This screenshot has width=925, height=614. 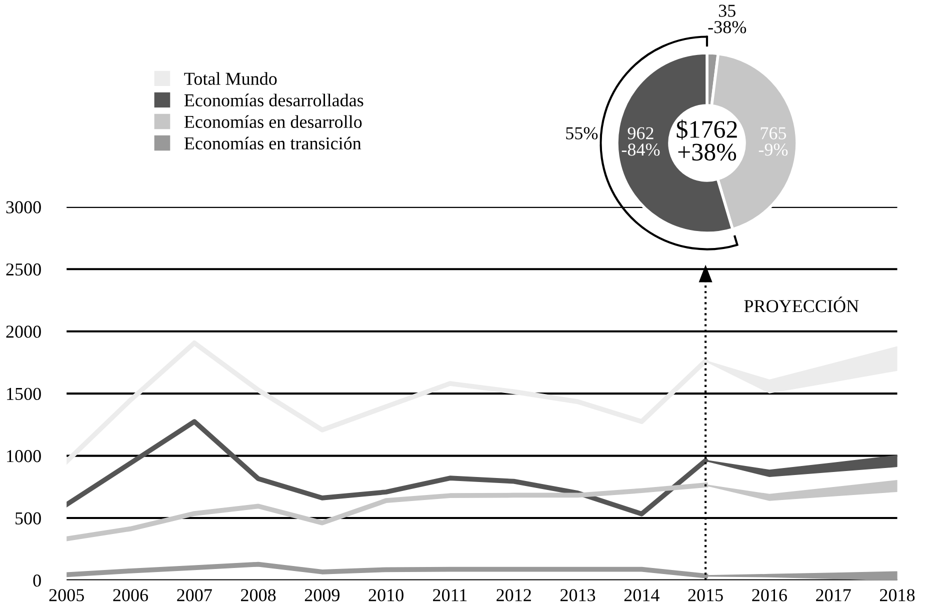 What do you see at coordinates (23, 207) in the screenshot?
I see `y-tick-label: 3000` at bounding box center [23, 207].